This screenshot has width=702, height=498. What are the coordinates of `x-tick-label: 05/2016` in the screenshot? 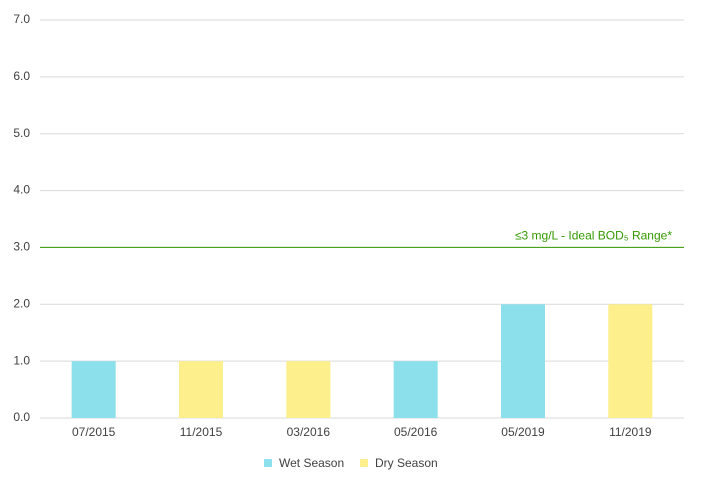 It's located at (416, 432).